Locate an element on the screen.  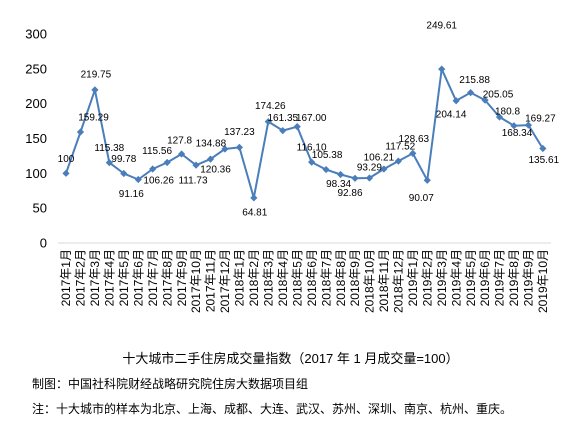
x-tick-label: 2018年4月 is located at coordinates (283, 277).